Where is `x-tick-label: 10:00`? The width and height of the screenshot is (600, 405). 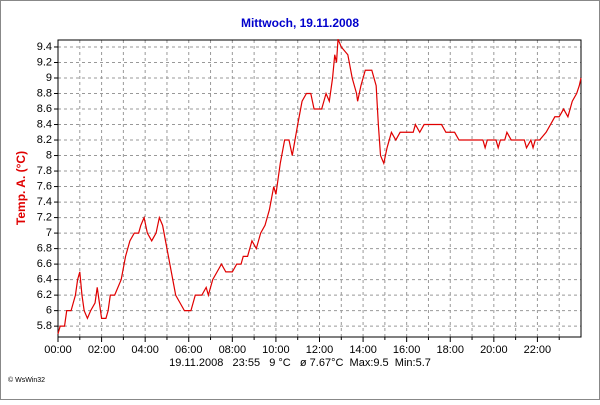 x-tick-label: 10:00 is located at coordinates (276, 350).